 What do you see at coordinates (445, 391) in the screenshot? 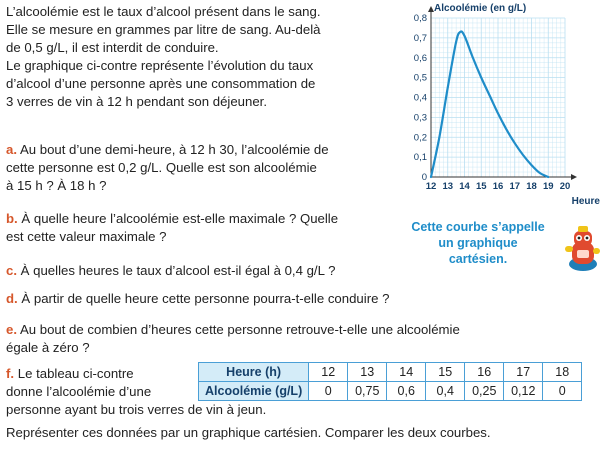
I see `table-cell: 0,4` at bounding box center [445, 391].